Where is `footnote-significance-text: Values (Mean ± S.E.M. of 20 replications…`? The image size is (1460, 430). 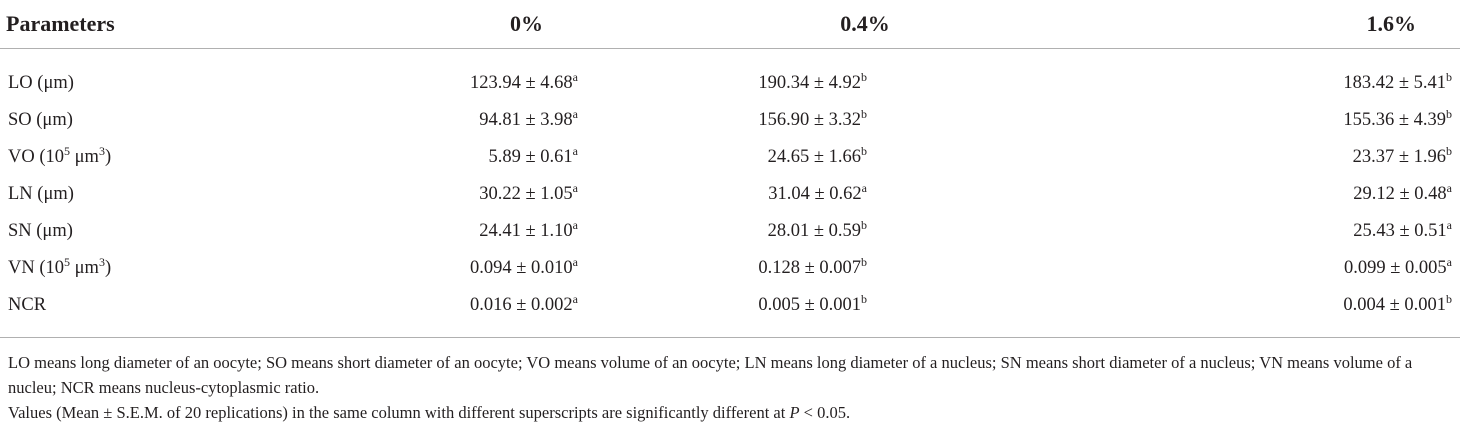 footnote-significance-text: Values (Mean ± S.E.M. of 20 replications… is located at coordinates (399, 412).